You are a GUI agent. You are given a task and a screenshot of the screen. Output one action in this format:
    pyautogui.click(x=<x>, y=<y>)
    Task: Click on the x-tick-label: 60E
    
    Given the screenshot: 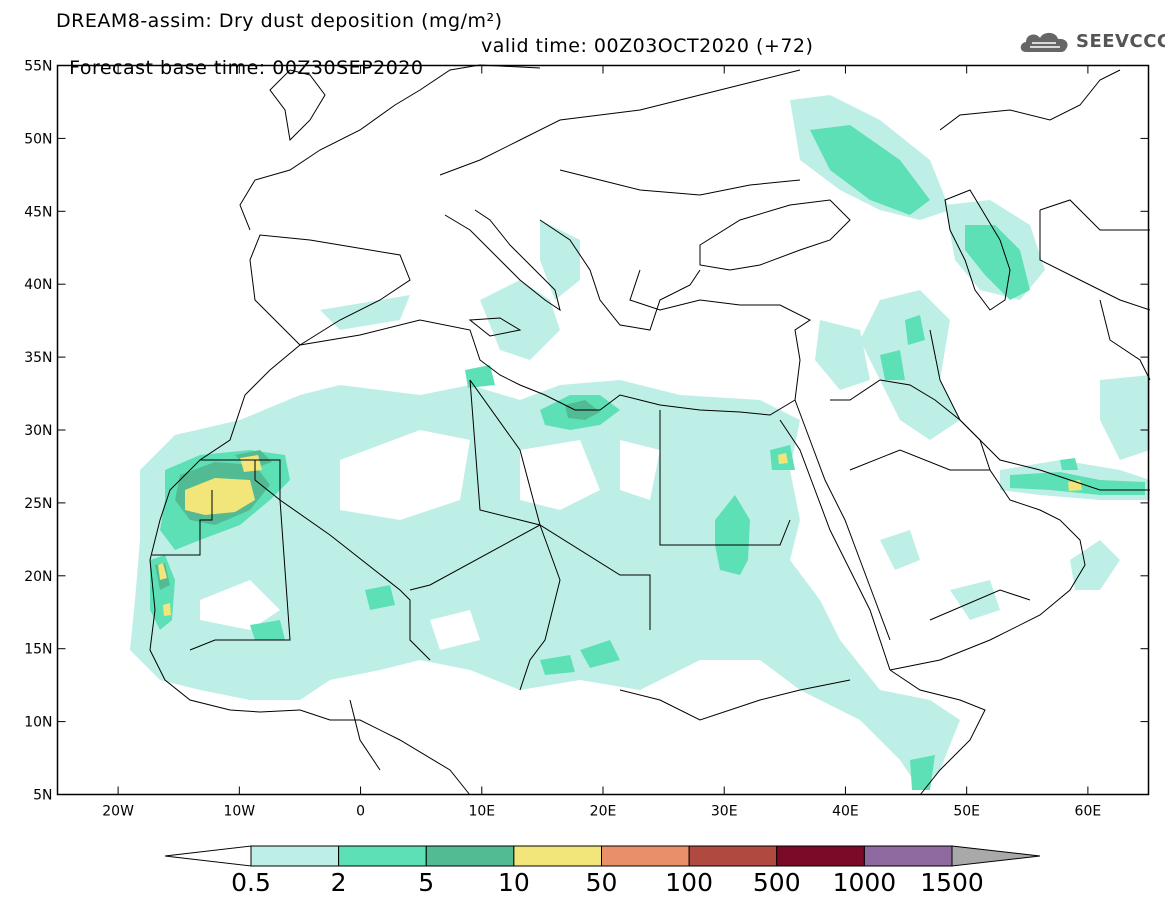 What is the action you would take?
    pyautogui.click(x=1088, y=812)
    